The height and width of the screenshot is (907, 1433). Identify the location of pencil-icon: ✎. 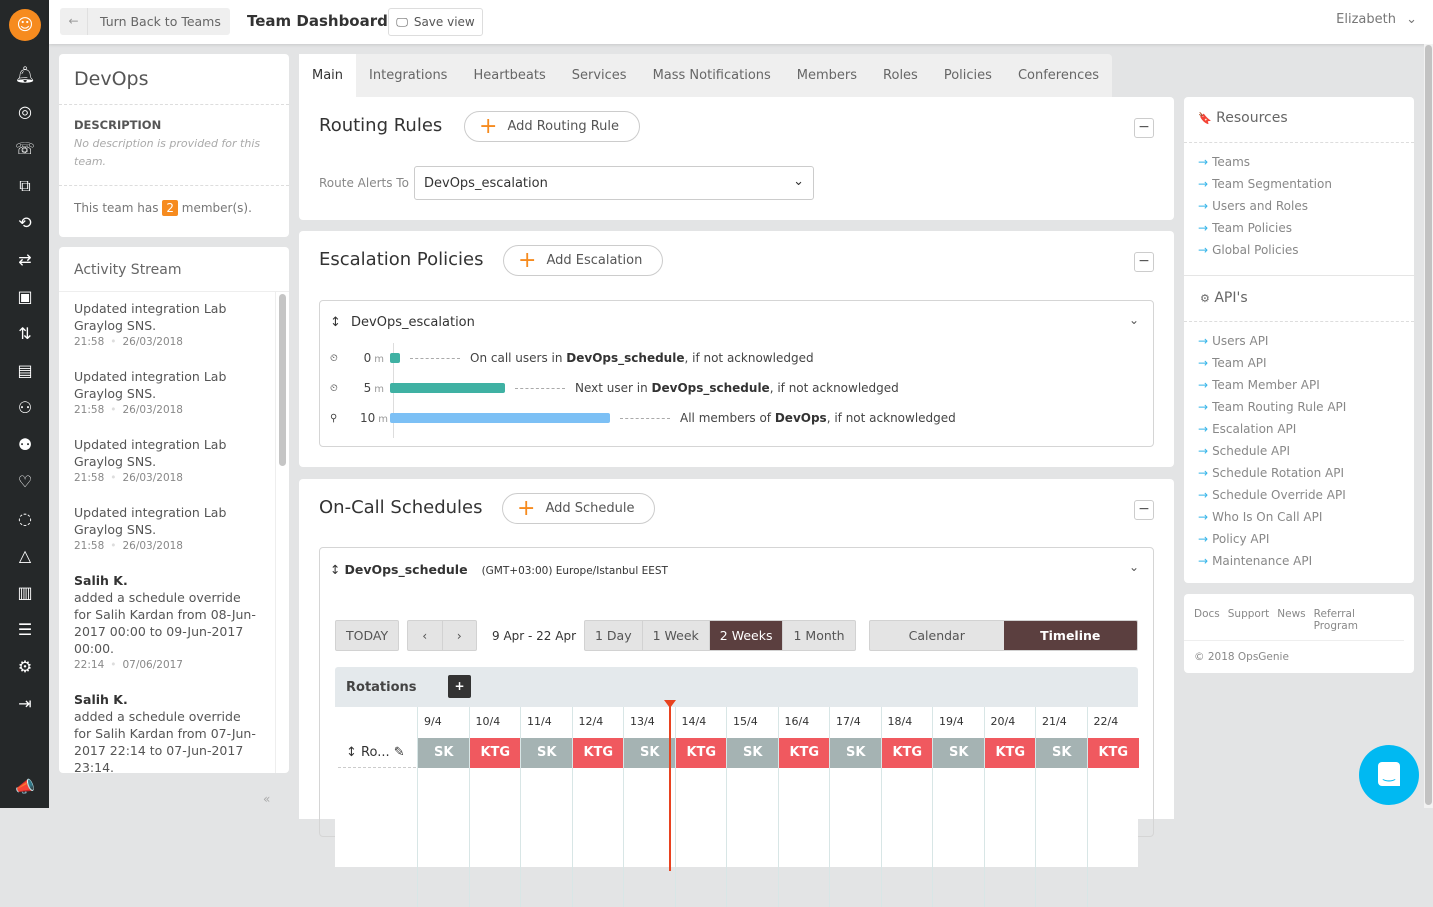
(399, 752).